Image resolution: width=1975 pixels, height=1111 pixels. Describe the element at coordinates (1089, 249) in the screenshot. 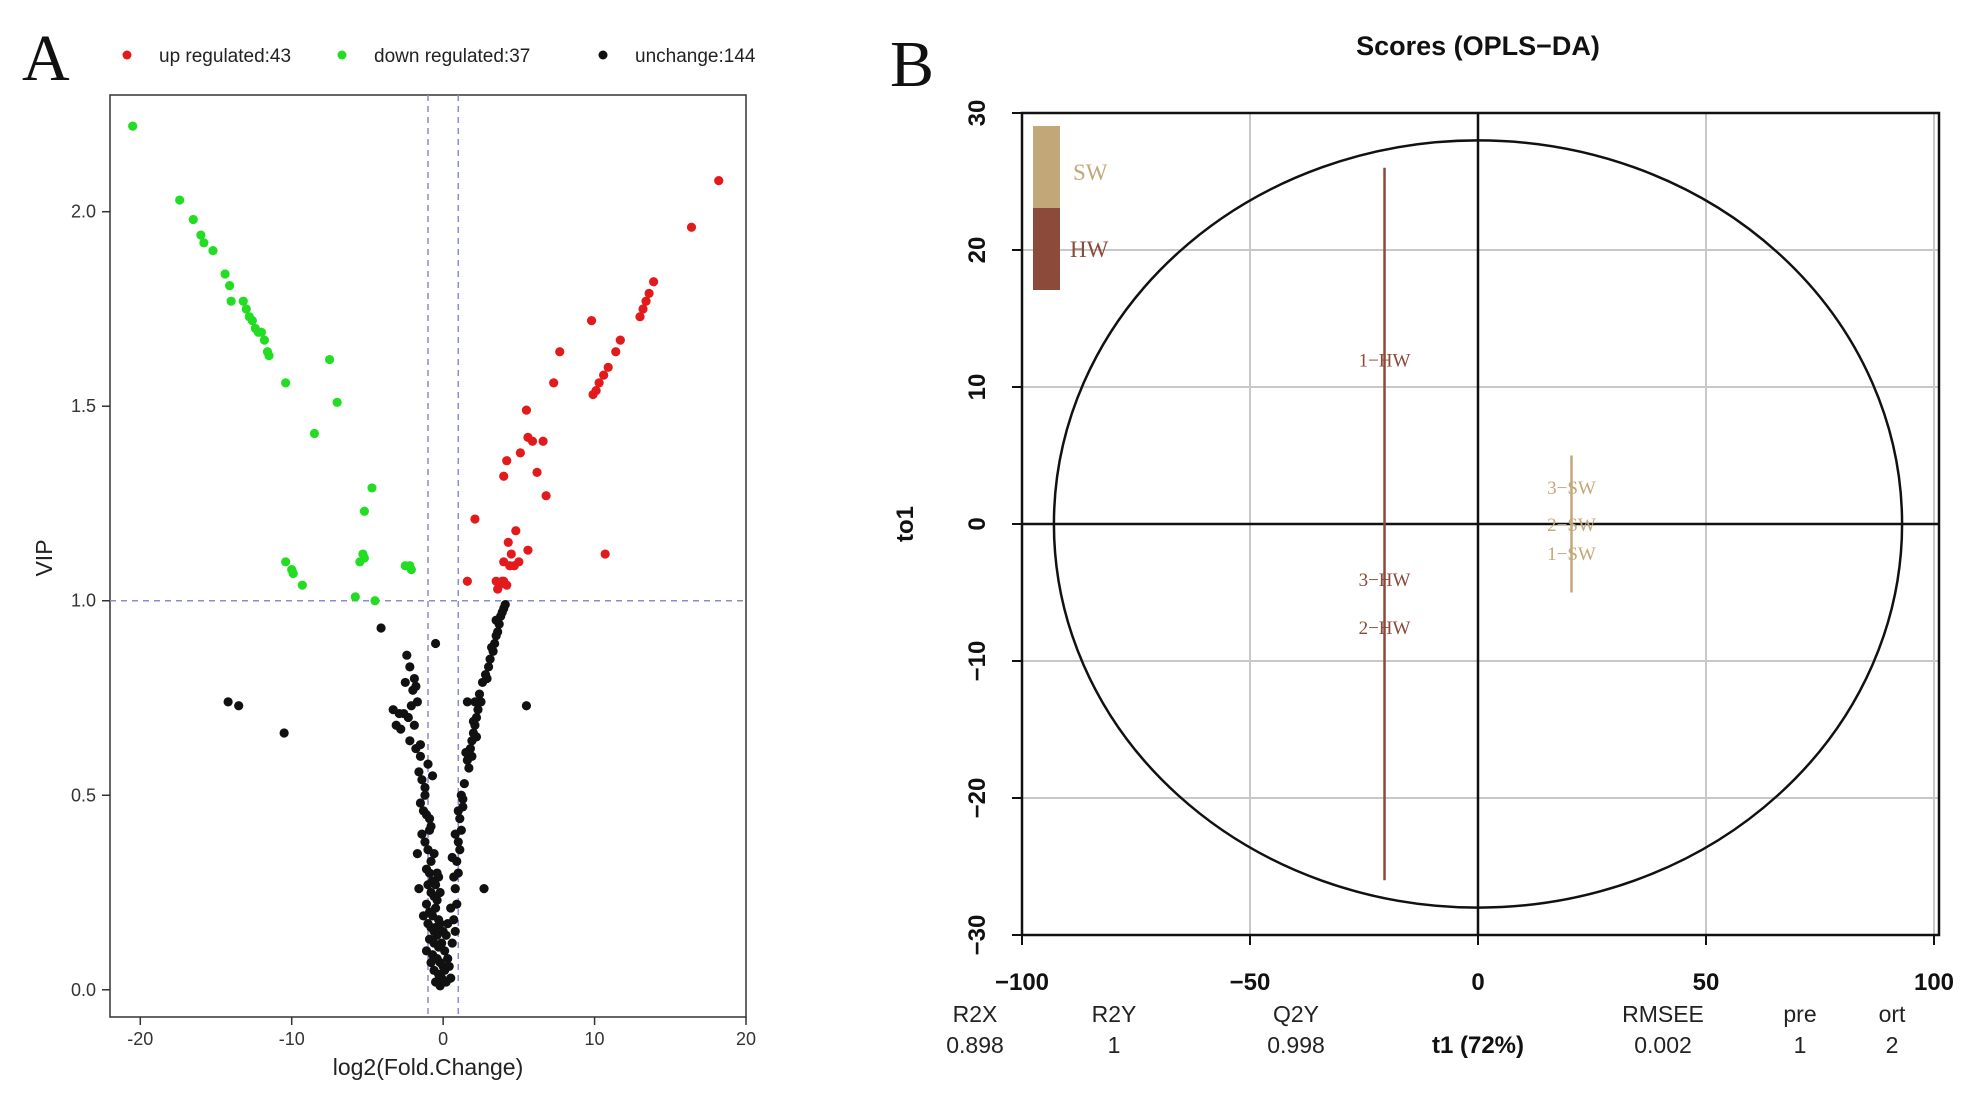

I see `legend-label-hw: HW` at that location.